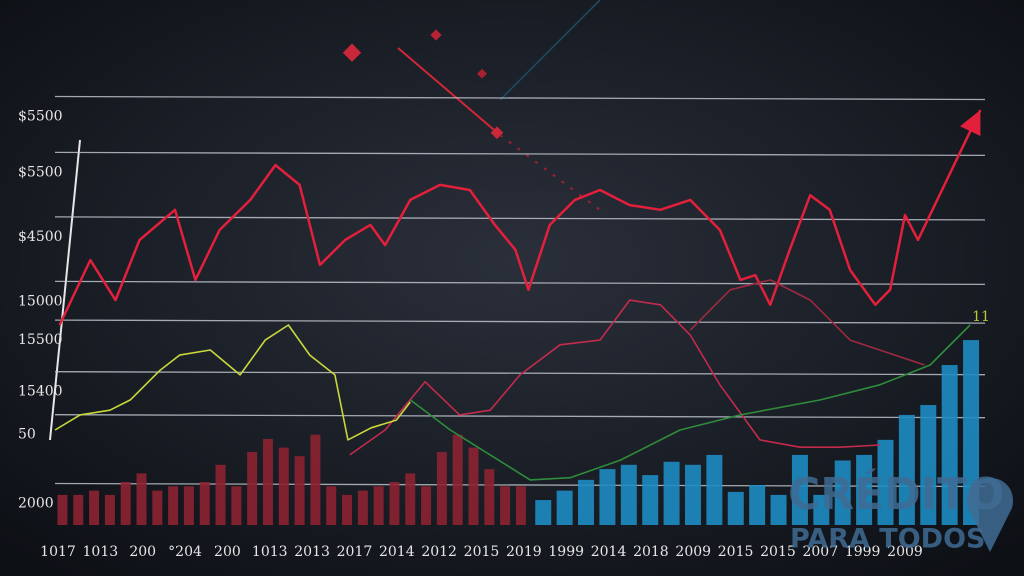  Describe the element at coordinates (40, 340) in the screenshot. I see `y-tick-label: 15500` at that location.